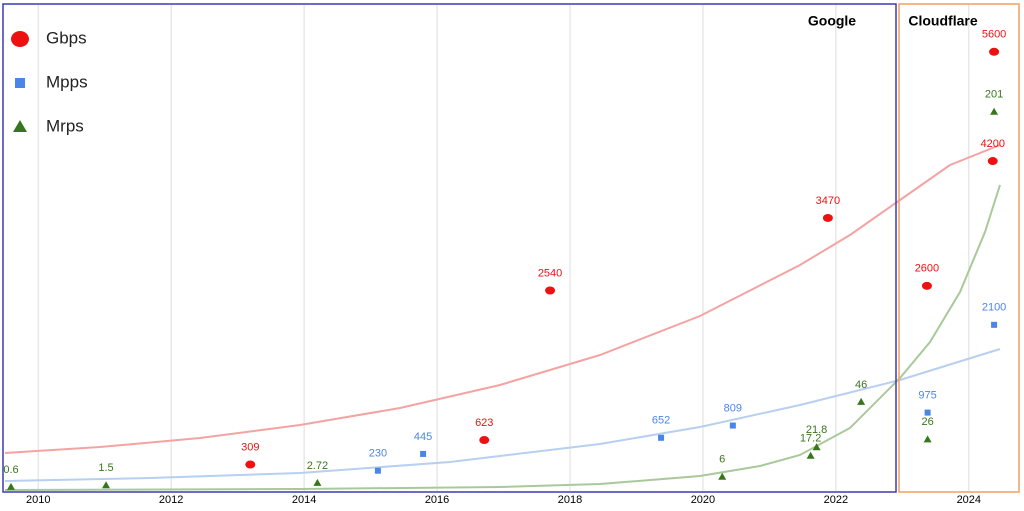 This screenshot has width=1024, height=511. What do you see at coordinates (484, 423) in the screenshot?
I see `data-label: 623` at bounding box center [484, 423].